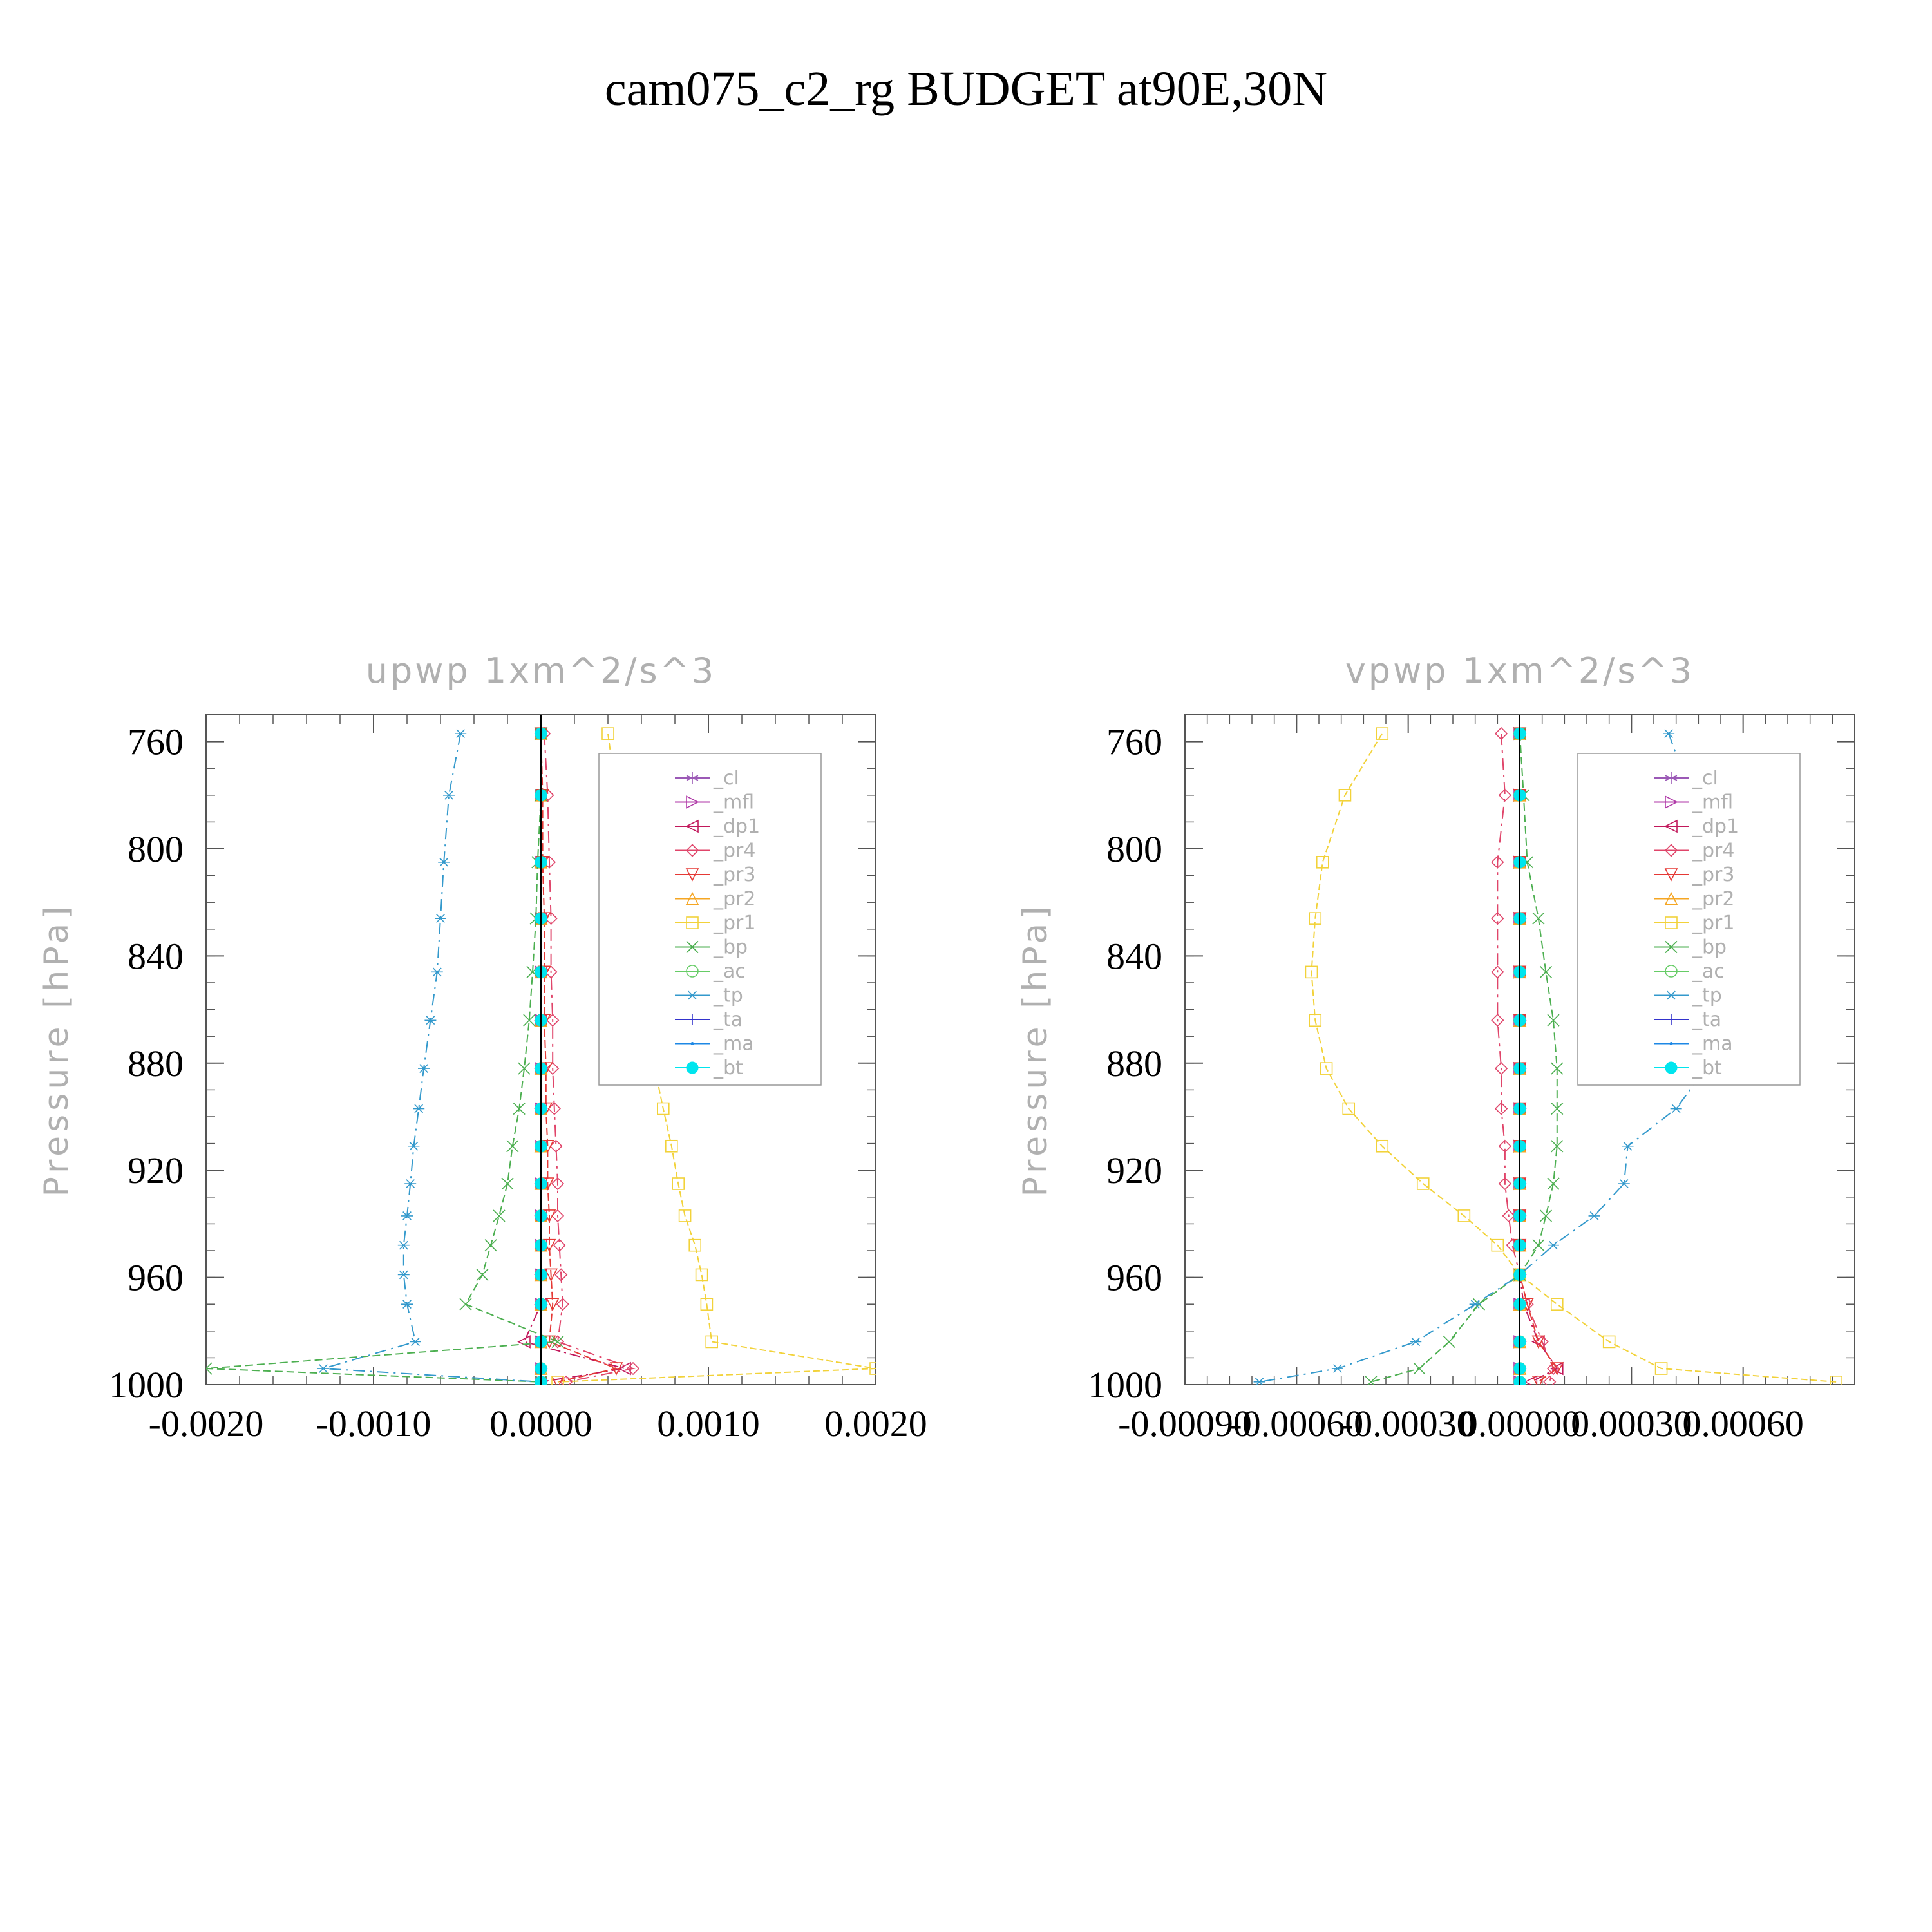 This screenshot has width=1932, height=1932. Describe the element at coordinates (876, 1423) in the screenshot. I see `x-tick-label: 0.0020` at that location.